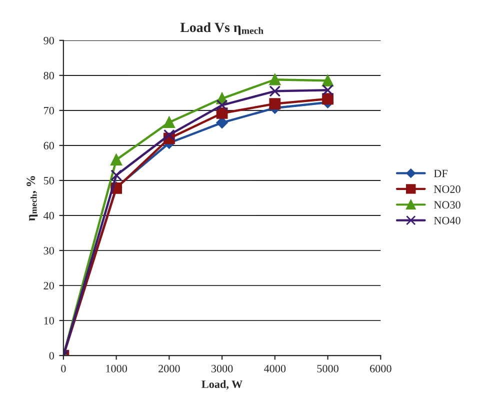  What do you see at coordinates (447, 220) in the screenshot?
I see `legend-label: NO40` at bounding box center [447, 220].